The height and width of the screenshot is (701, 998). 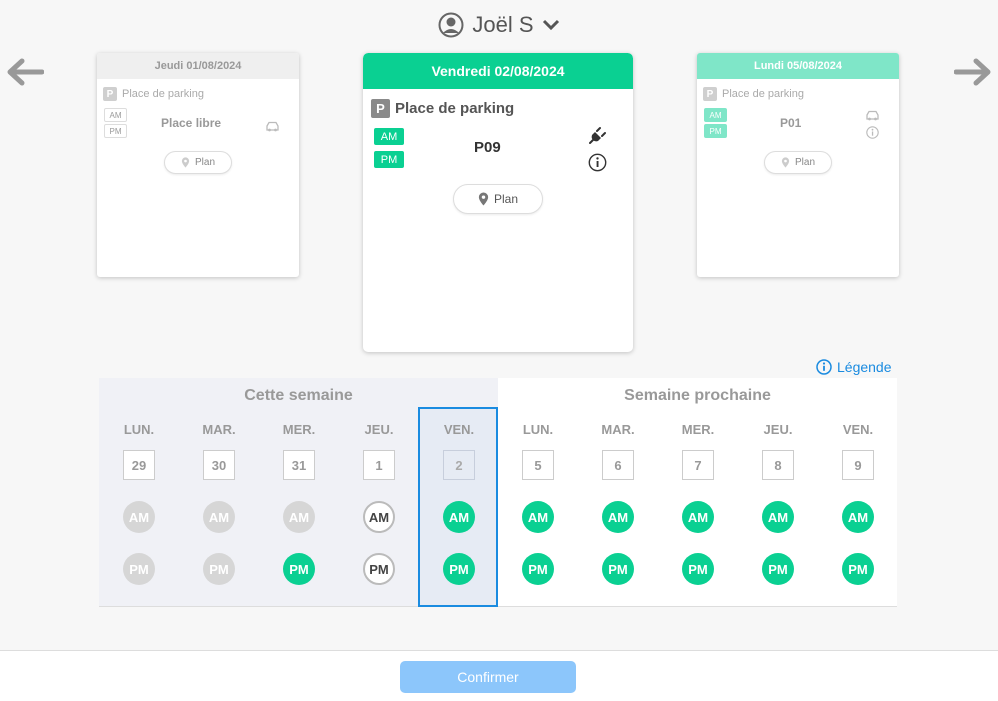 I want to click on day-column: LUN. 29 AM PM, so click(x=139, y=492).